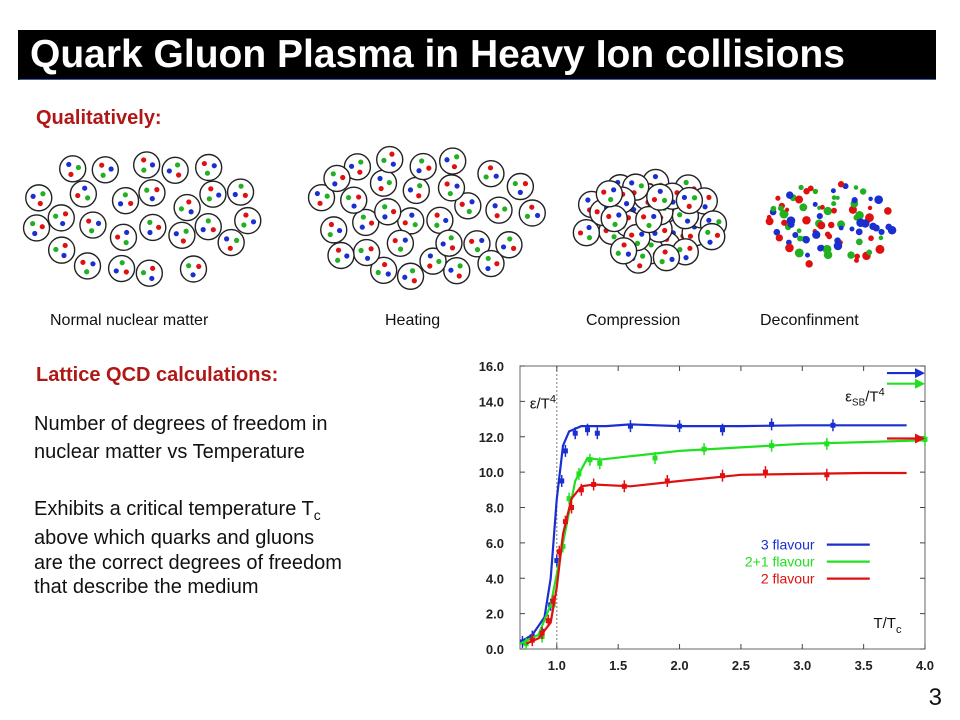 The image size is (960, 720). What do you see at coordinates (169, 452) in the screenshot?
I see `dof-text-line-2: nuclear matter vs Temperature` at bounding box center [169, 452].